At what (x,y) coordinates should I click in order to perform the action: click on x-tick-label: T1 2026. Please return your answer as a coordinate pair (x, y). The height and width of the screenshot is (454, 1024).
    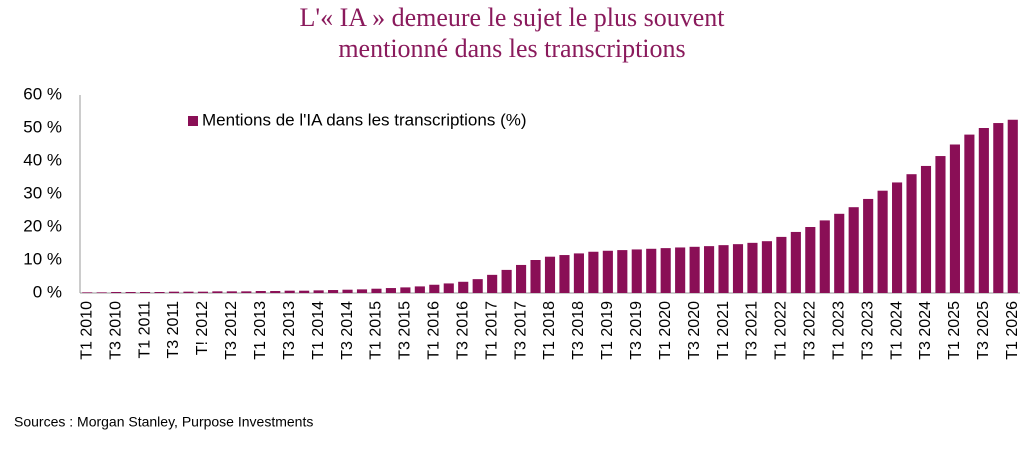
    Looking at the image, I should click on (1012, 330).